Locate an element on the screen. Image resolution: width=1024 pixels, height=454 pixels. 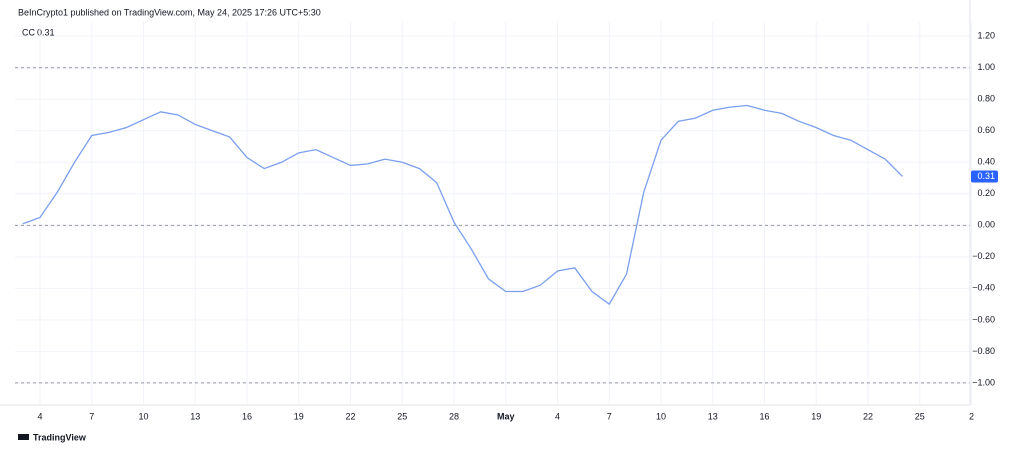
price-badge-label: 0.31 is located at coordinates (986, 176).